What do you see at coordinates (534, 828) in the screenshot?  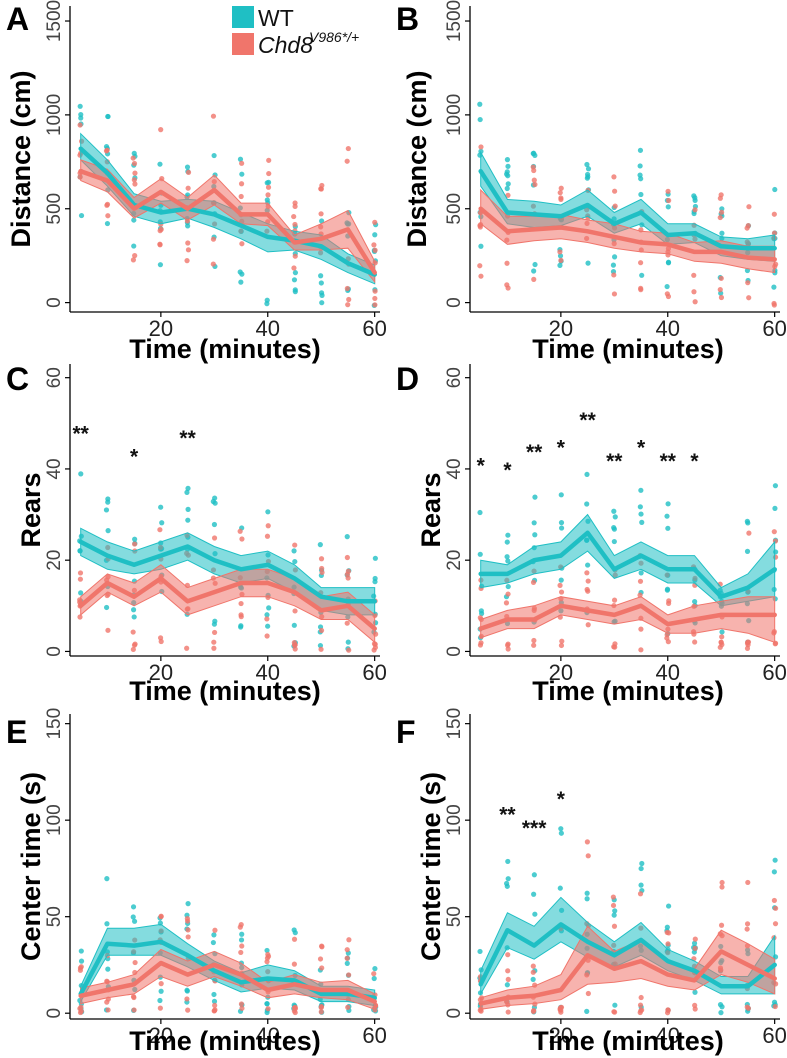 I see `significance-marker: ***` at bounding box center [534, 828].